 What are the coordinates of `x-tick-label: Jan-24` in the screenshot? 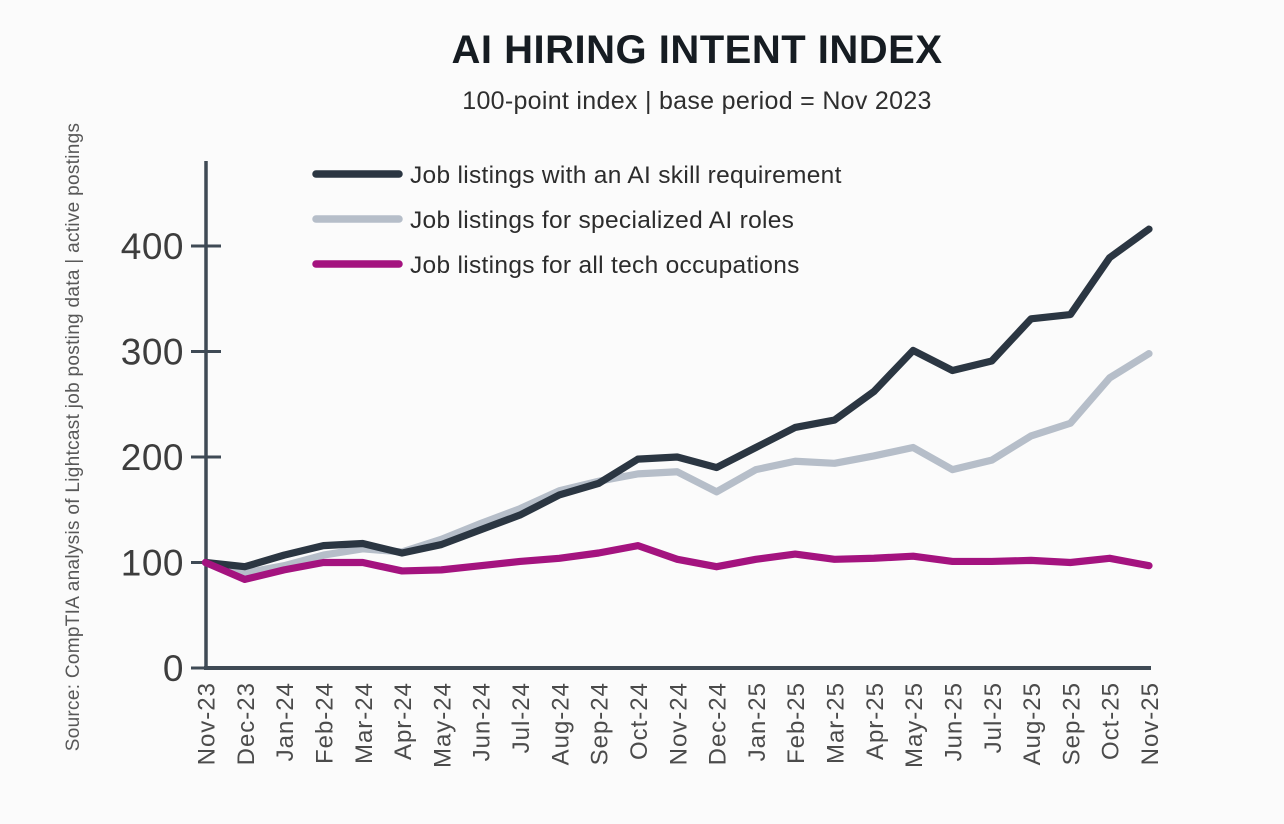 It's located at (285, 721).